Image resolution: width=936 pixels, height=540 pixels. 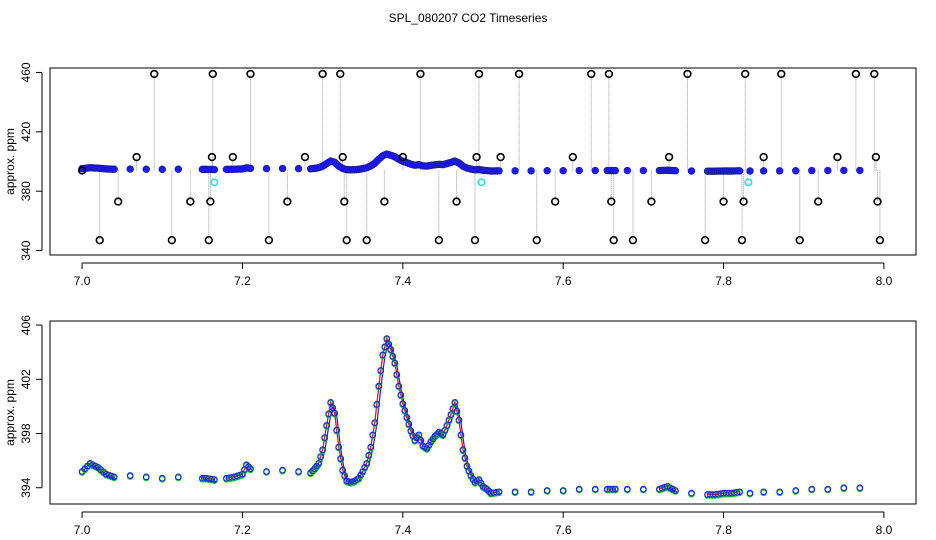 What do you see at coordinates (10, 161) in the screenshot?
I see `top-y-axis-label: approx. ppm` at bounding box center [10, 161].